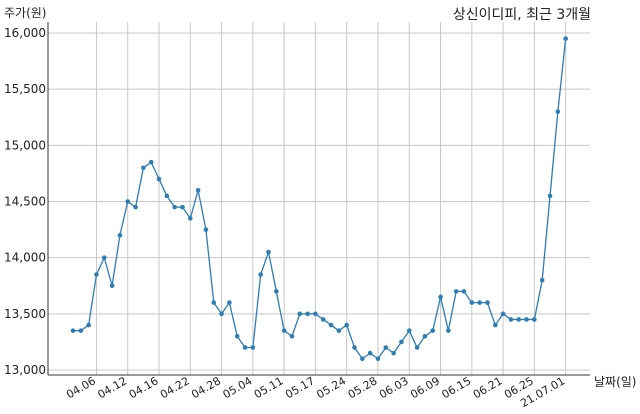 This screenshot has height=414, width=640. Describe the element at coordinates (522, 15) in the screenshot. I see `chart-title: 상신이디피, 최근 3개월` at that location.